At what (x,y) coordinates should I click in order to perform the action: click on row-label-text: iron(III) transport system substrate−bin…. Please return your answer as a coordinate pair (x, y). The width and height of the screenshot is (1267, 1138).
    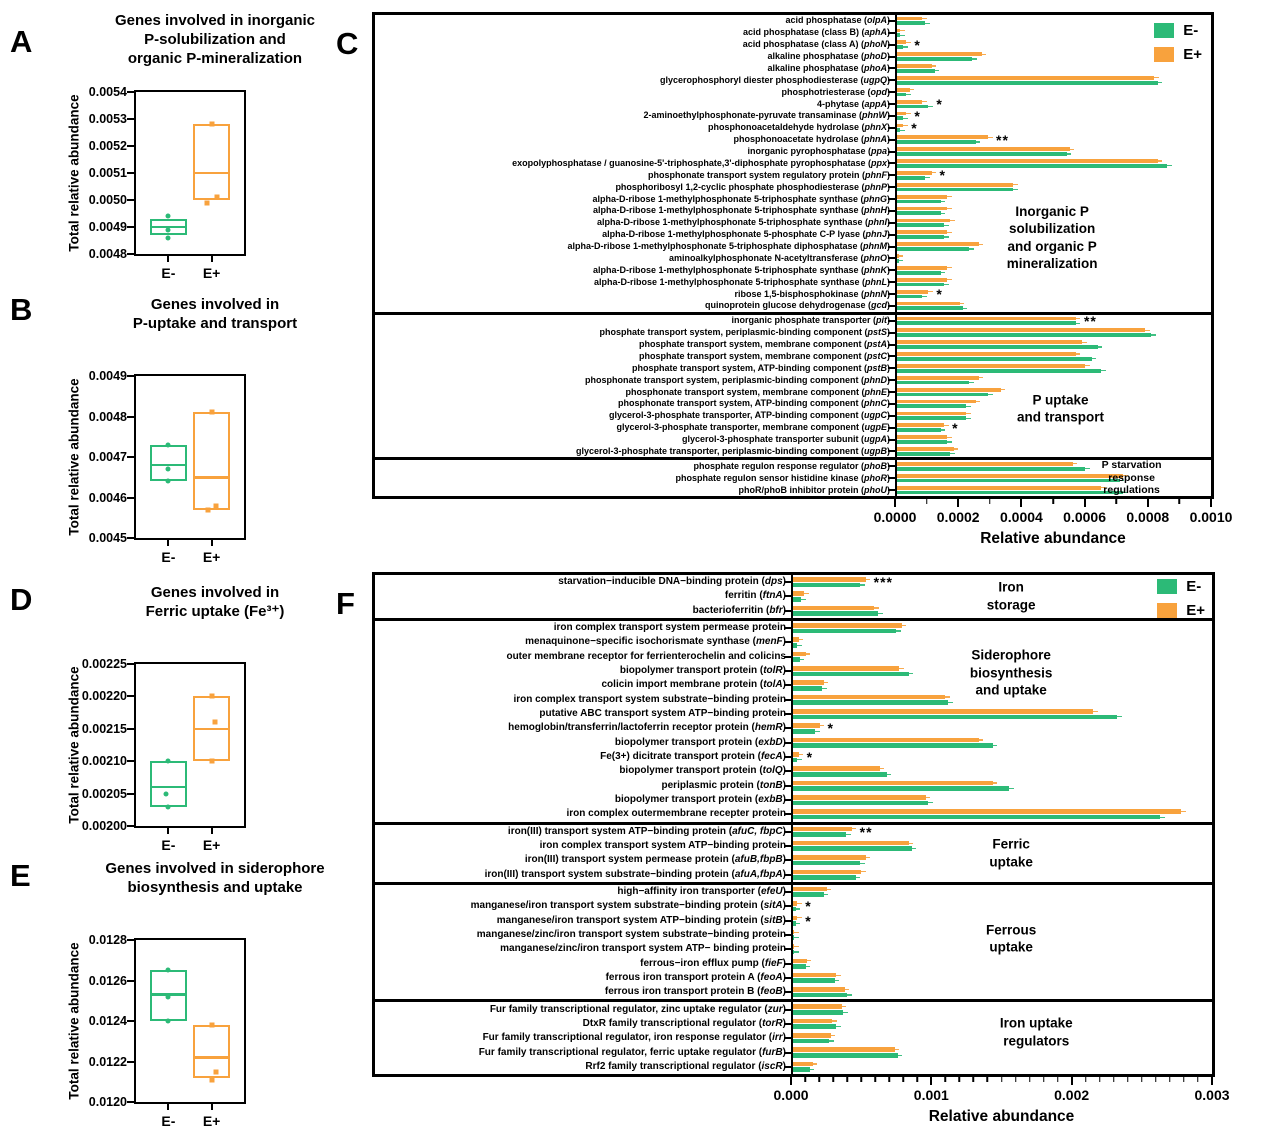
    Looking at the image, I should click on (609, 874).